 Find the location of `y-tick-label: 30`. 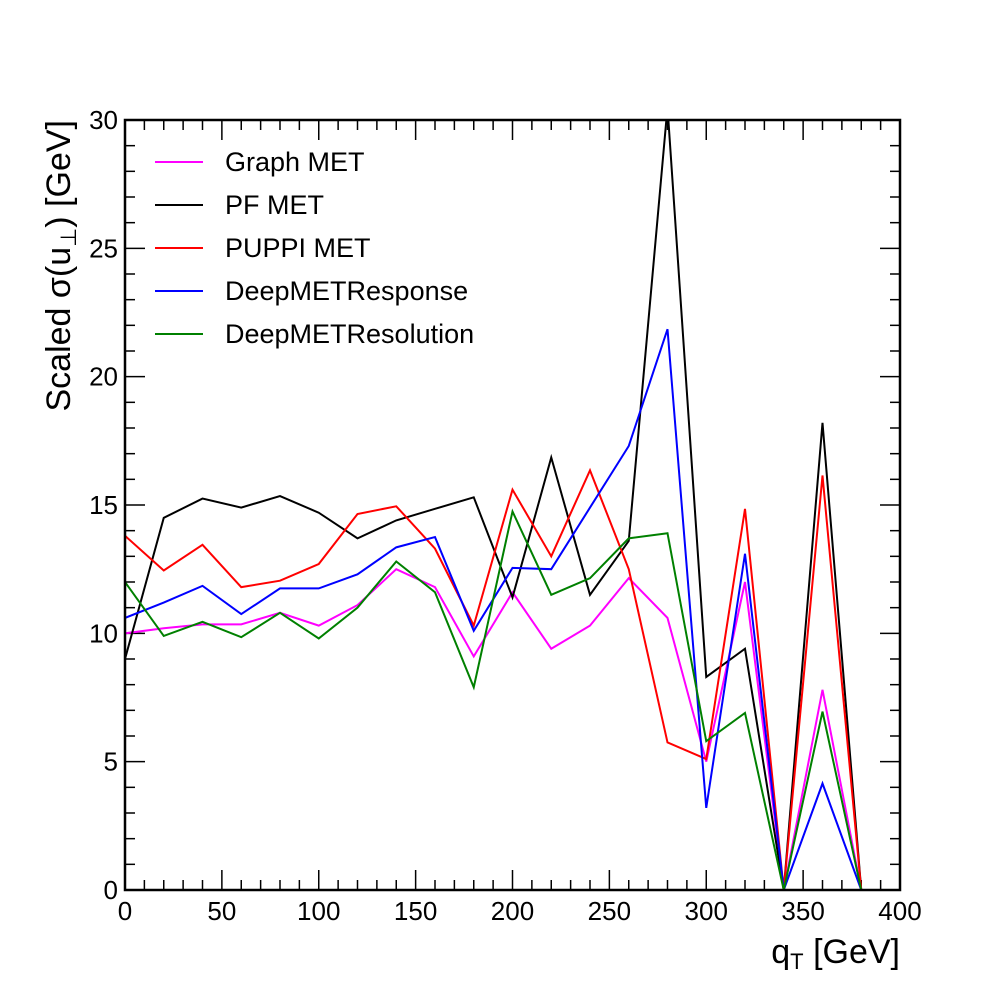

y-tick-label: 30 is located at coordinates (103, 120).